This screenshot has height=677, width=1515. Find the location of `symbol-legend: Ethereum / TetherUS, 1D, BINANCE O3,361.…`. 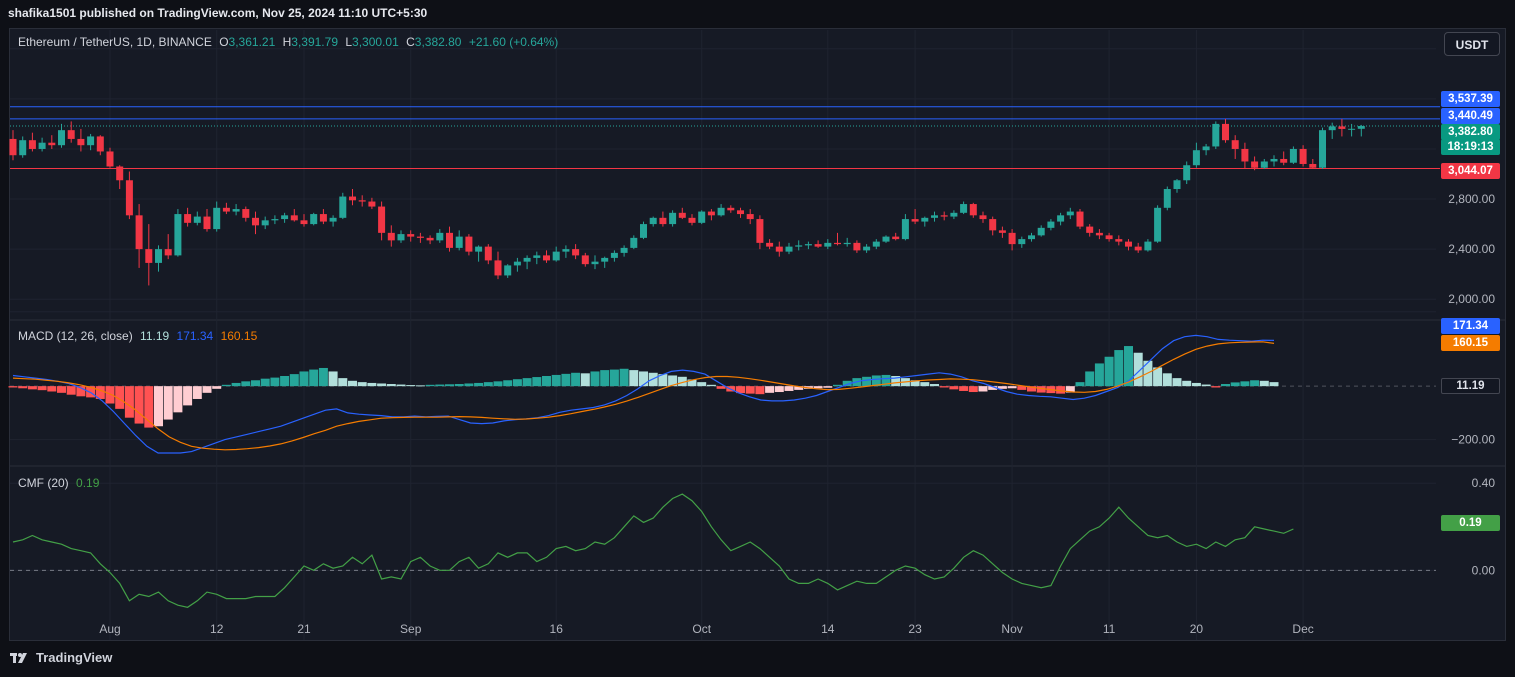

symbol-legend: Ethereum / TetherUS, 1D, BINANCE O3,361.… is located at coordinates (290, 42).